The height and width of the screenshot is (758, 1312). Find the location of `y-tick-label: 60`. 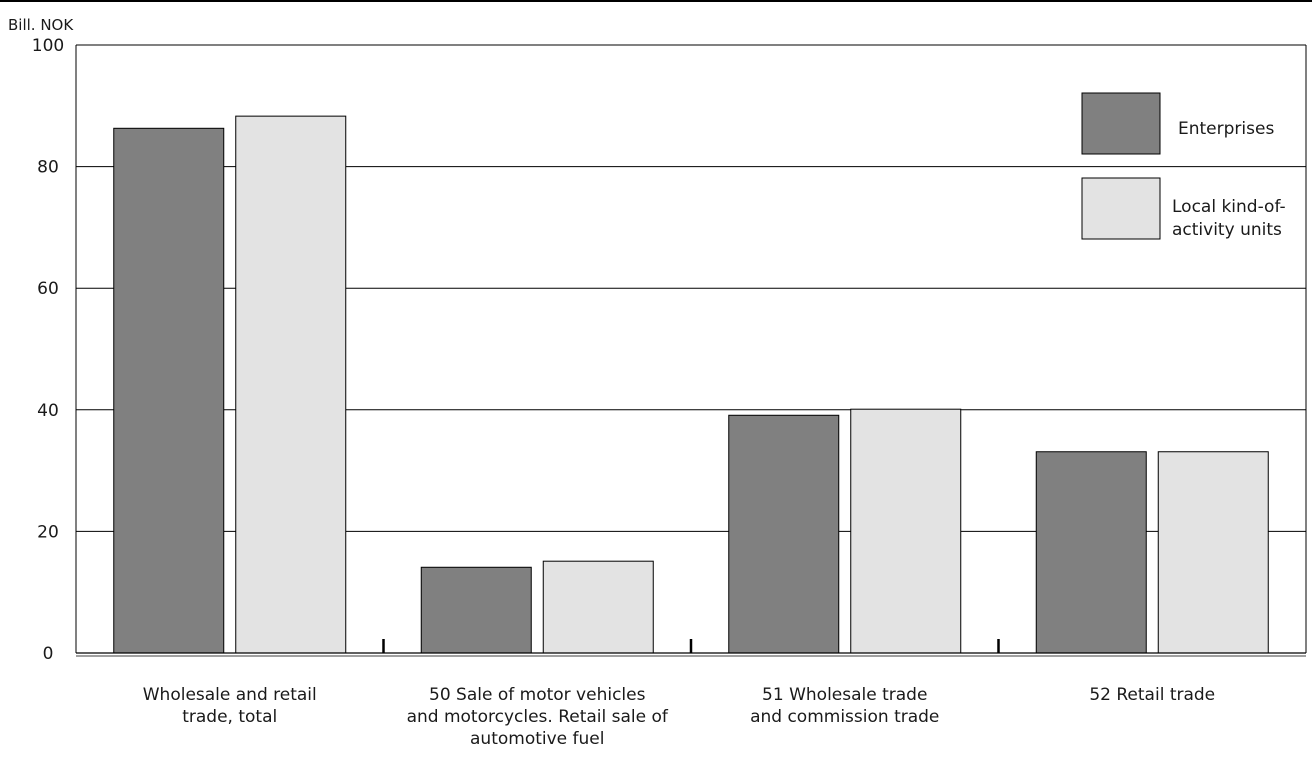

y-tick-label: 60 is located at coordinates (48, 289).